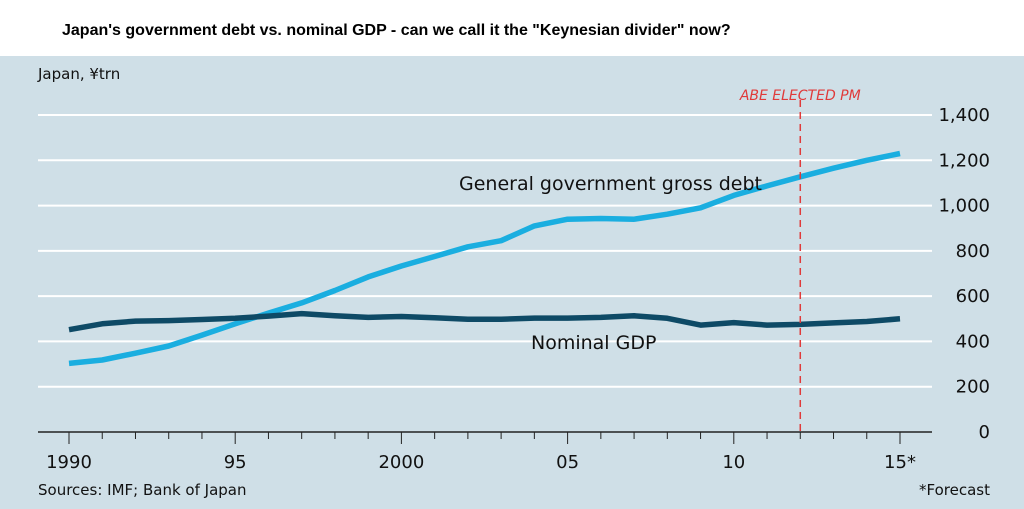  Describe the element at coordinates (485, 437) in the screenshot. I see `axes` at that location.